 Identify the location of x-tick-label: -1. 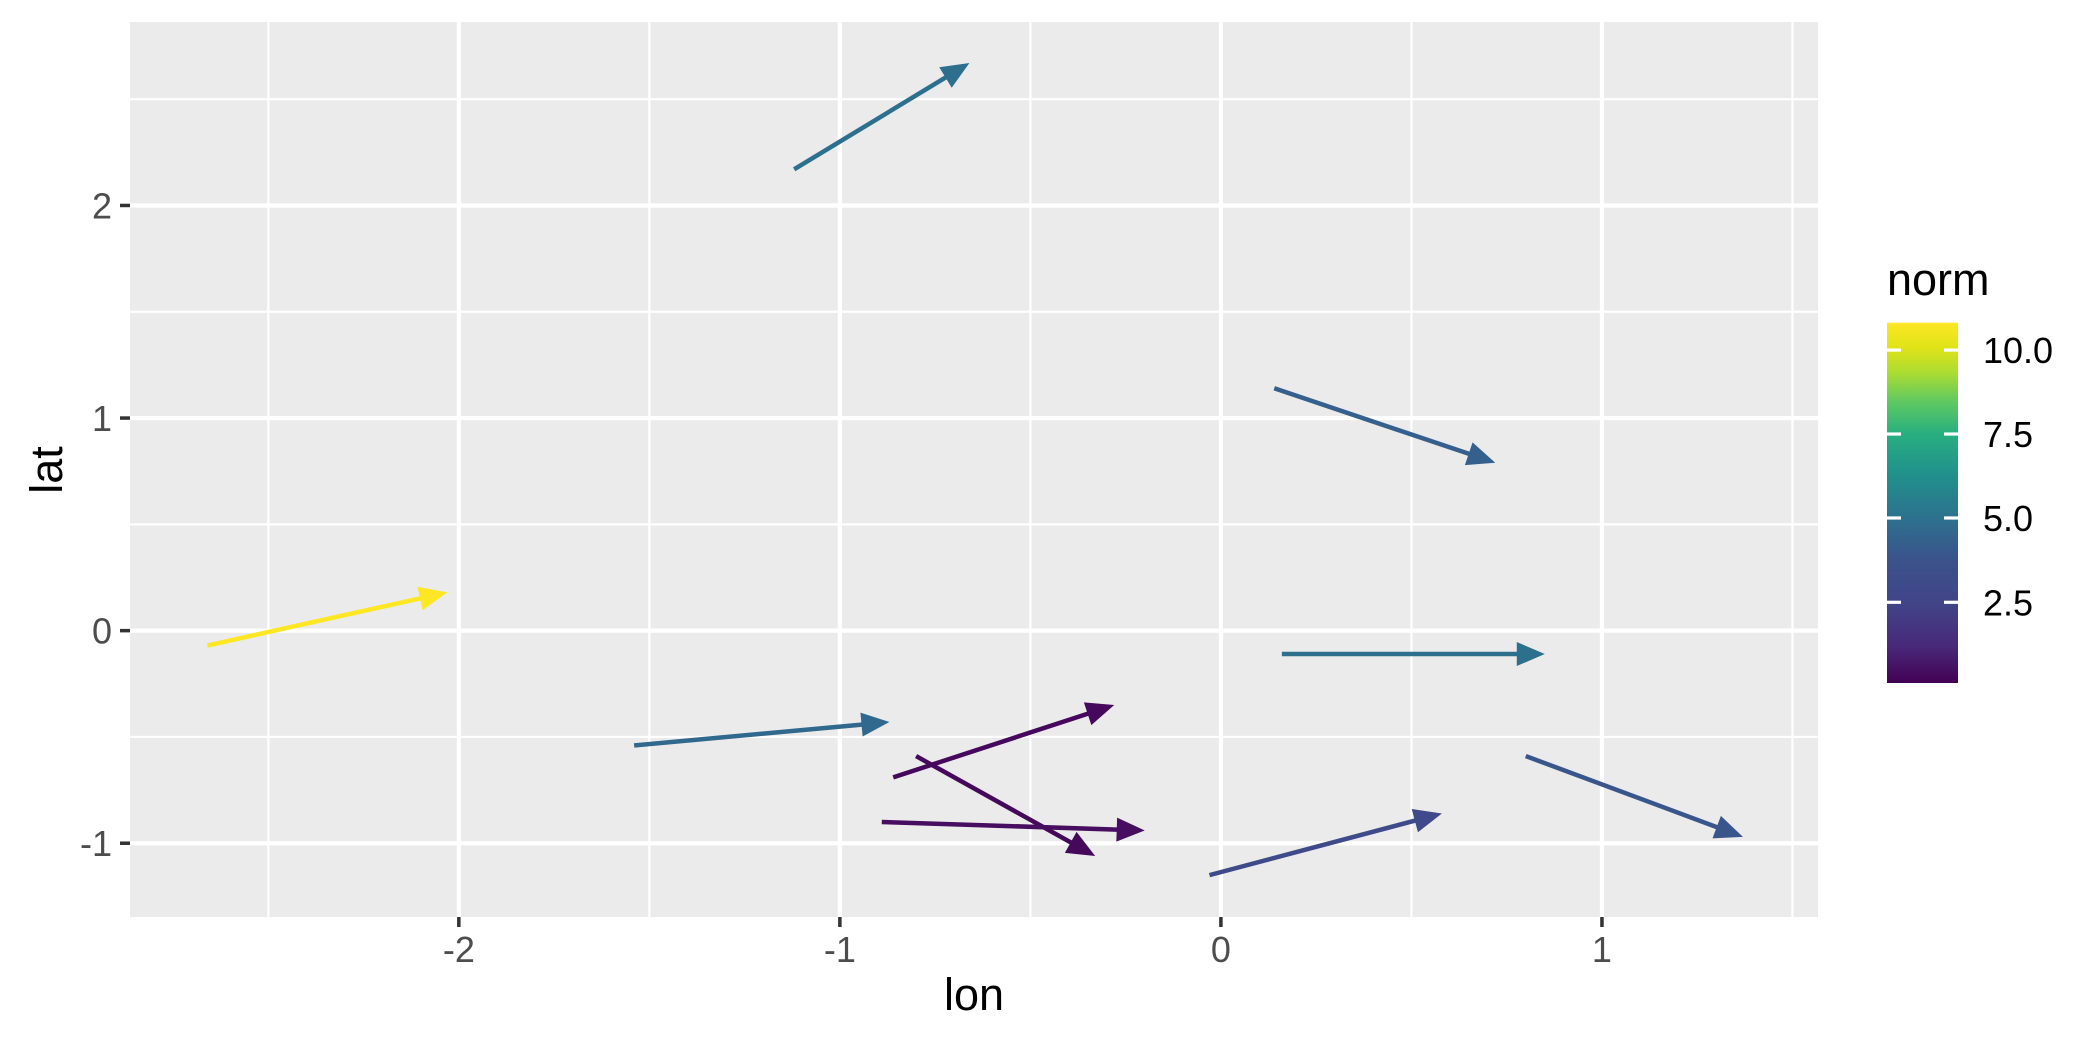
(840, 949).